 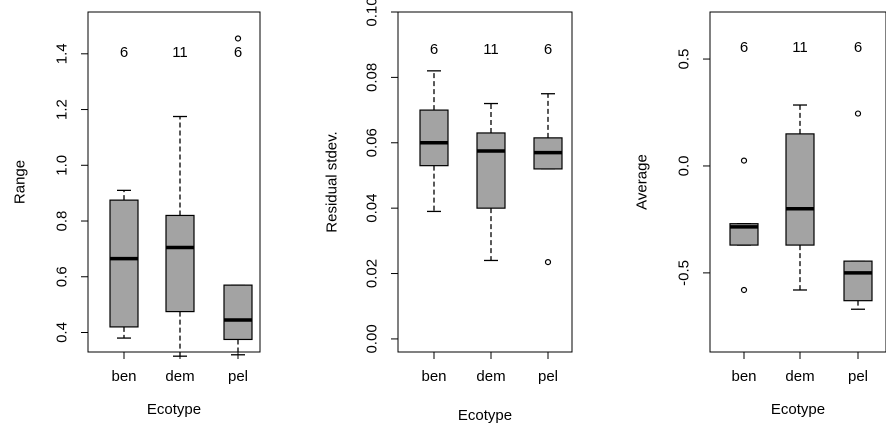 What do you see at coordinates (800, 47) in the screenshot?
I see `chart3-count-label-dem: 11` at bounding box center [800, 47].